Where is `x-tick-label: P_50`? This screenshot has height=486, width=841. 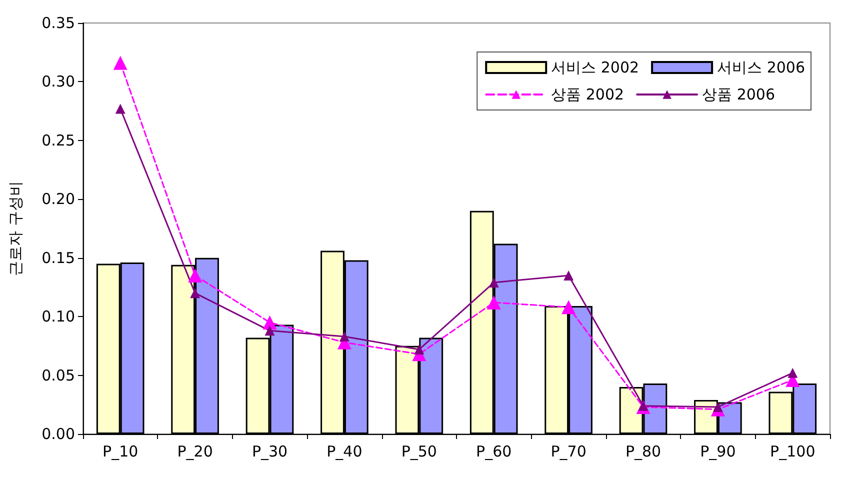
x-tick-label: P_50 is located at coordinates (419, 451).